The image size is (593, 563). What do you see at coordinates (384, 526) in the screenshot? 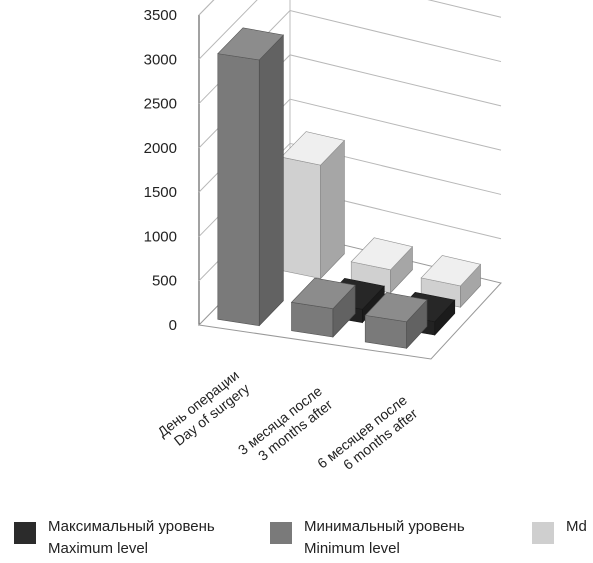
I see `legend-label-minimum-ru: Минимальный уровень` at bounding box center [384, 526].